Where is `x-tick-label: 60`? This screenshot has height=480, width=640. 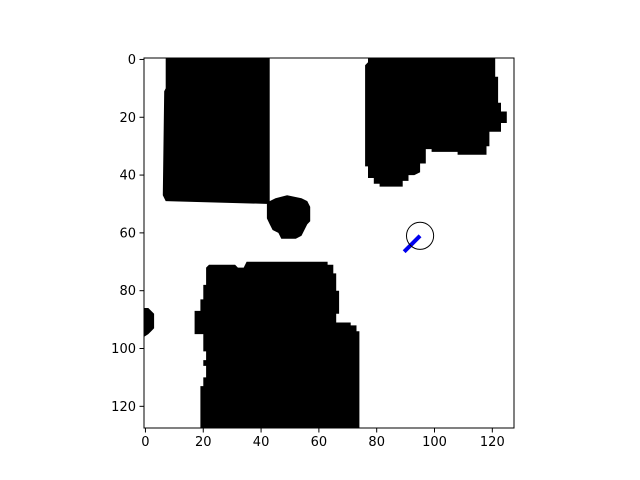
x-tick-label: 60 is located at coordinates (319, 442).